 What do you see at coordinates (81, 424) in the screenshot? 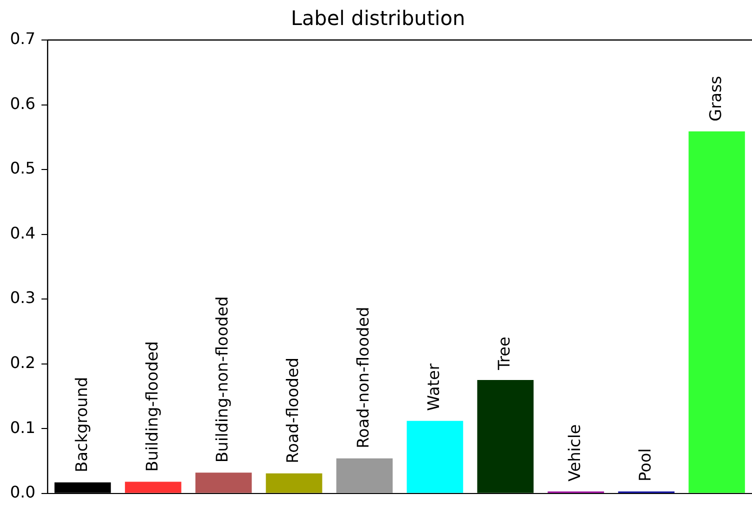
I see `x-tick-label: Background` at bounding box center [81, 424].